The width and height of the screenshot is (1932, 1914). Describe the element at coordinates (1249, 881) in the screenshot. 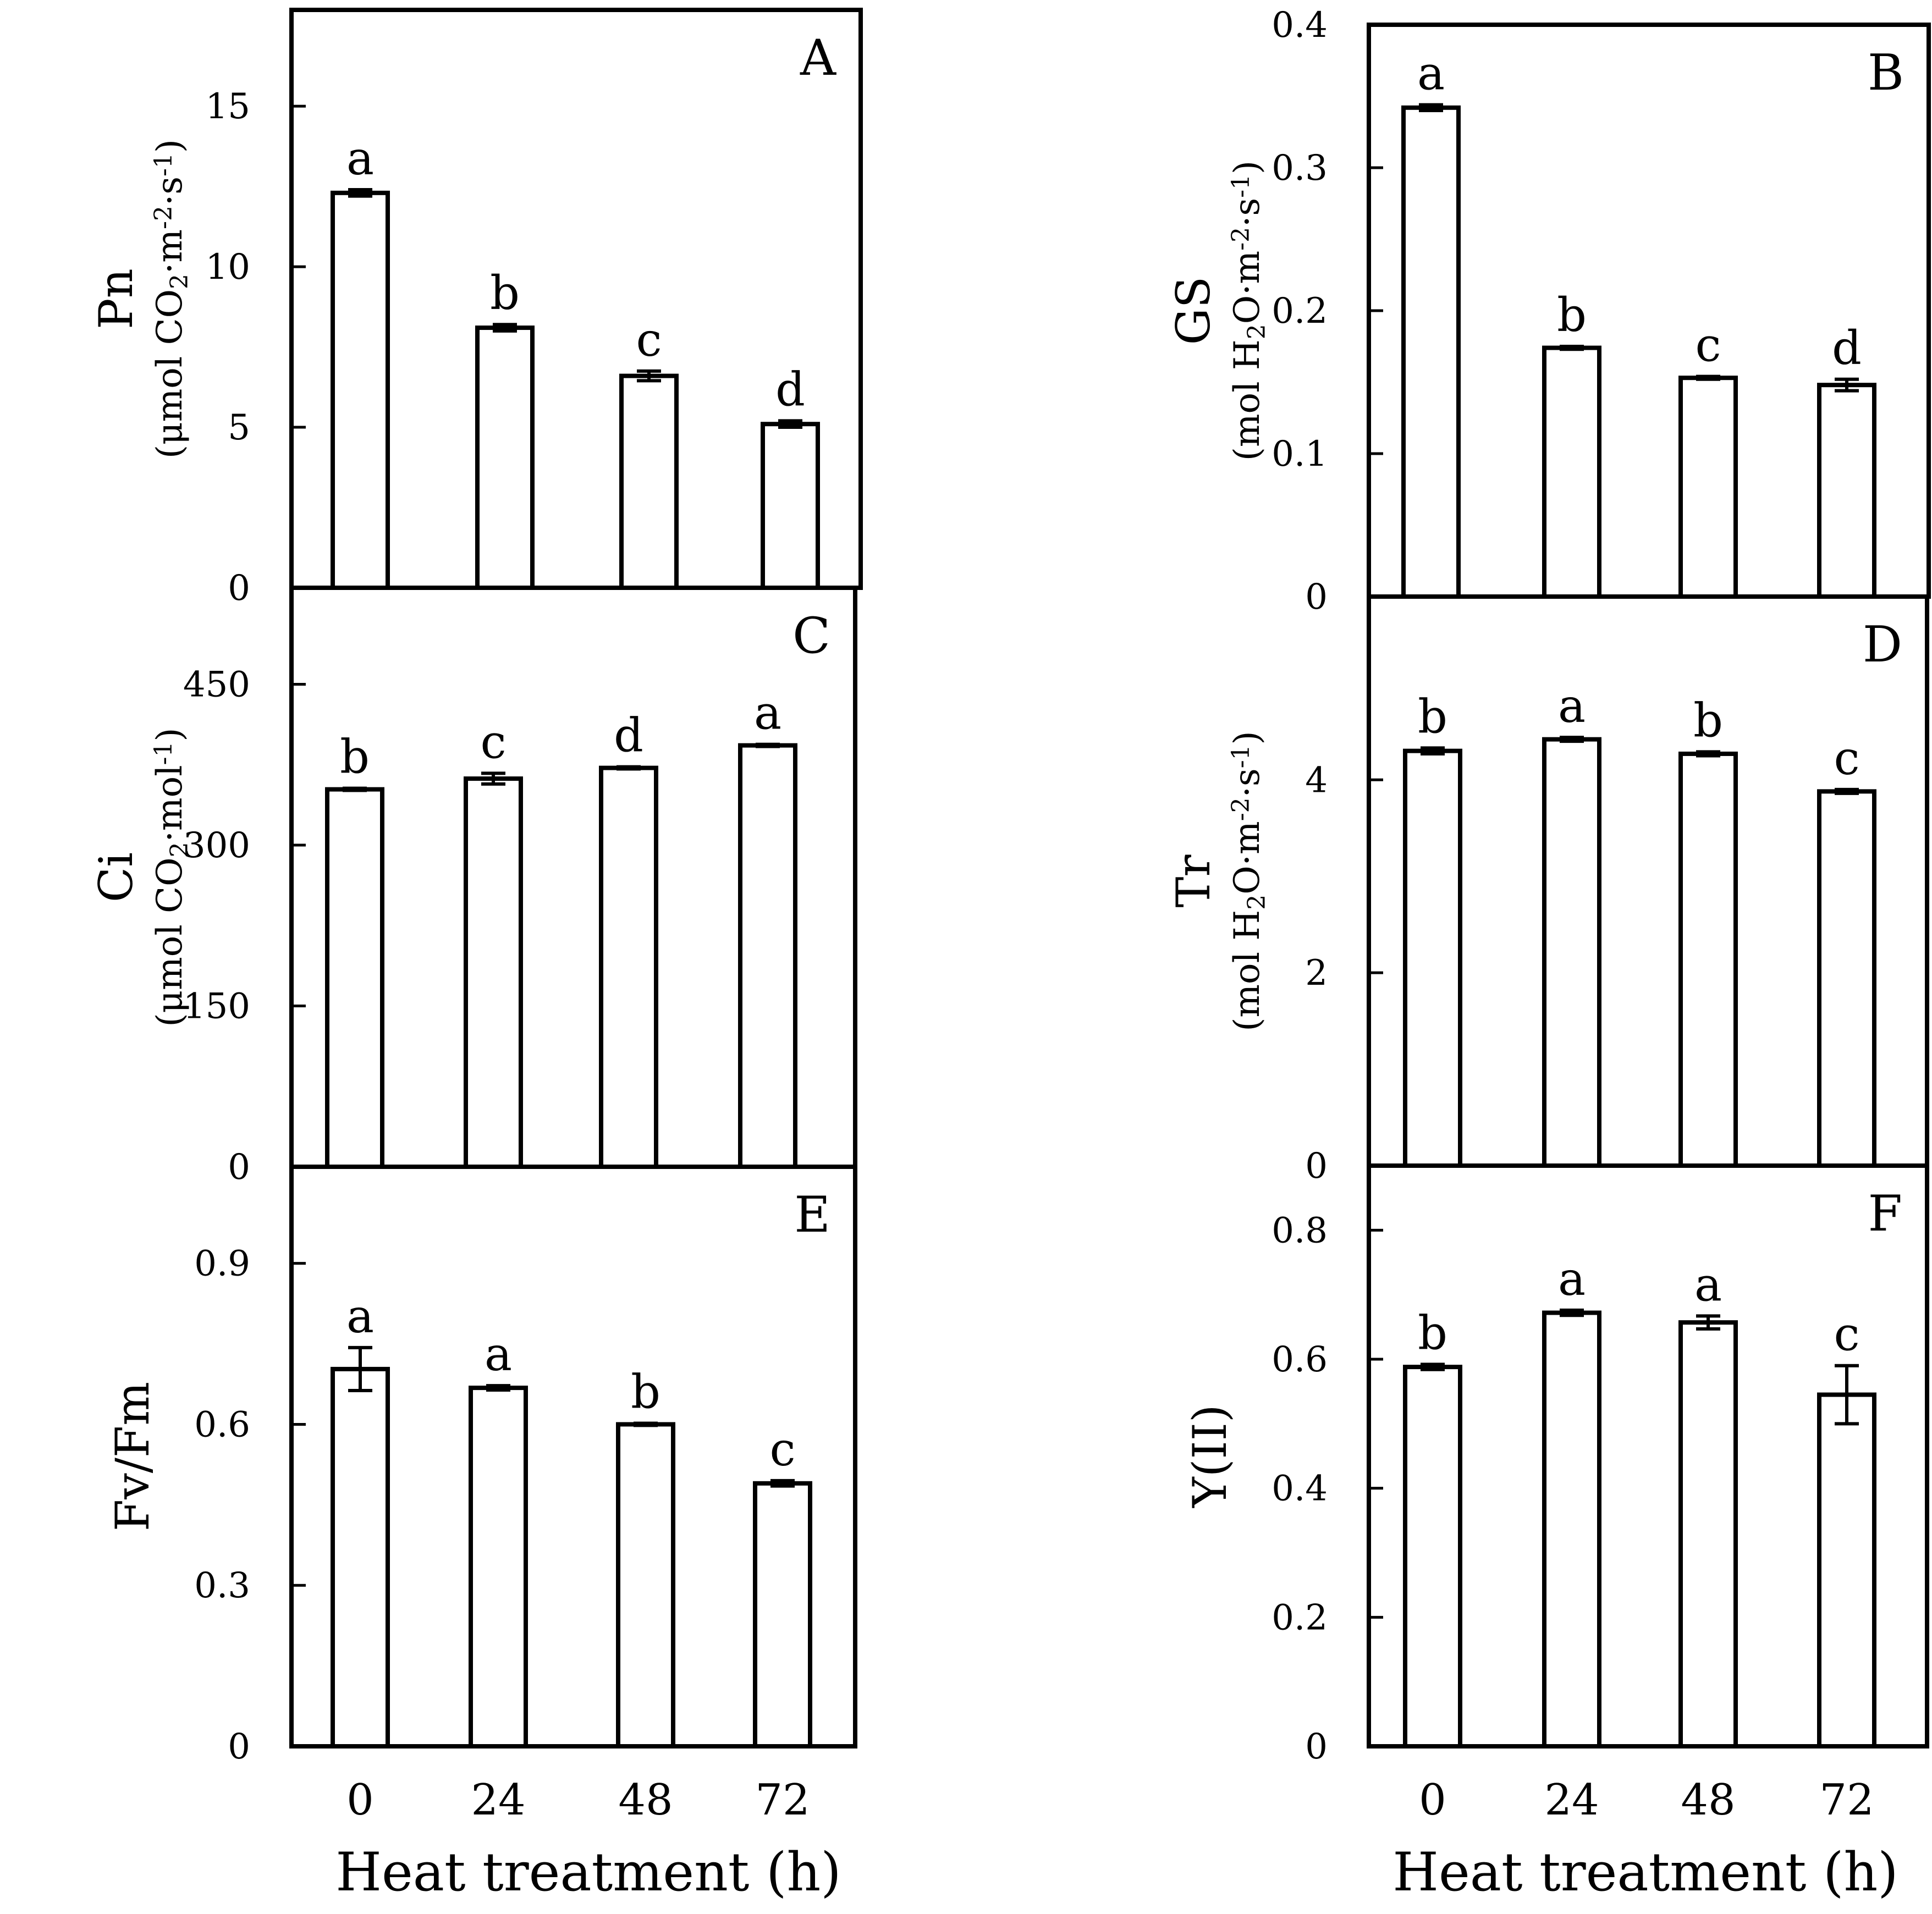

I see `panel-d-yunit: (mol H2O·m-2·s-1)` at that location.